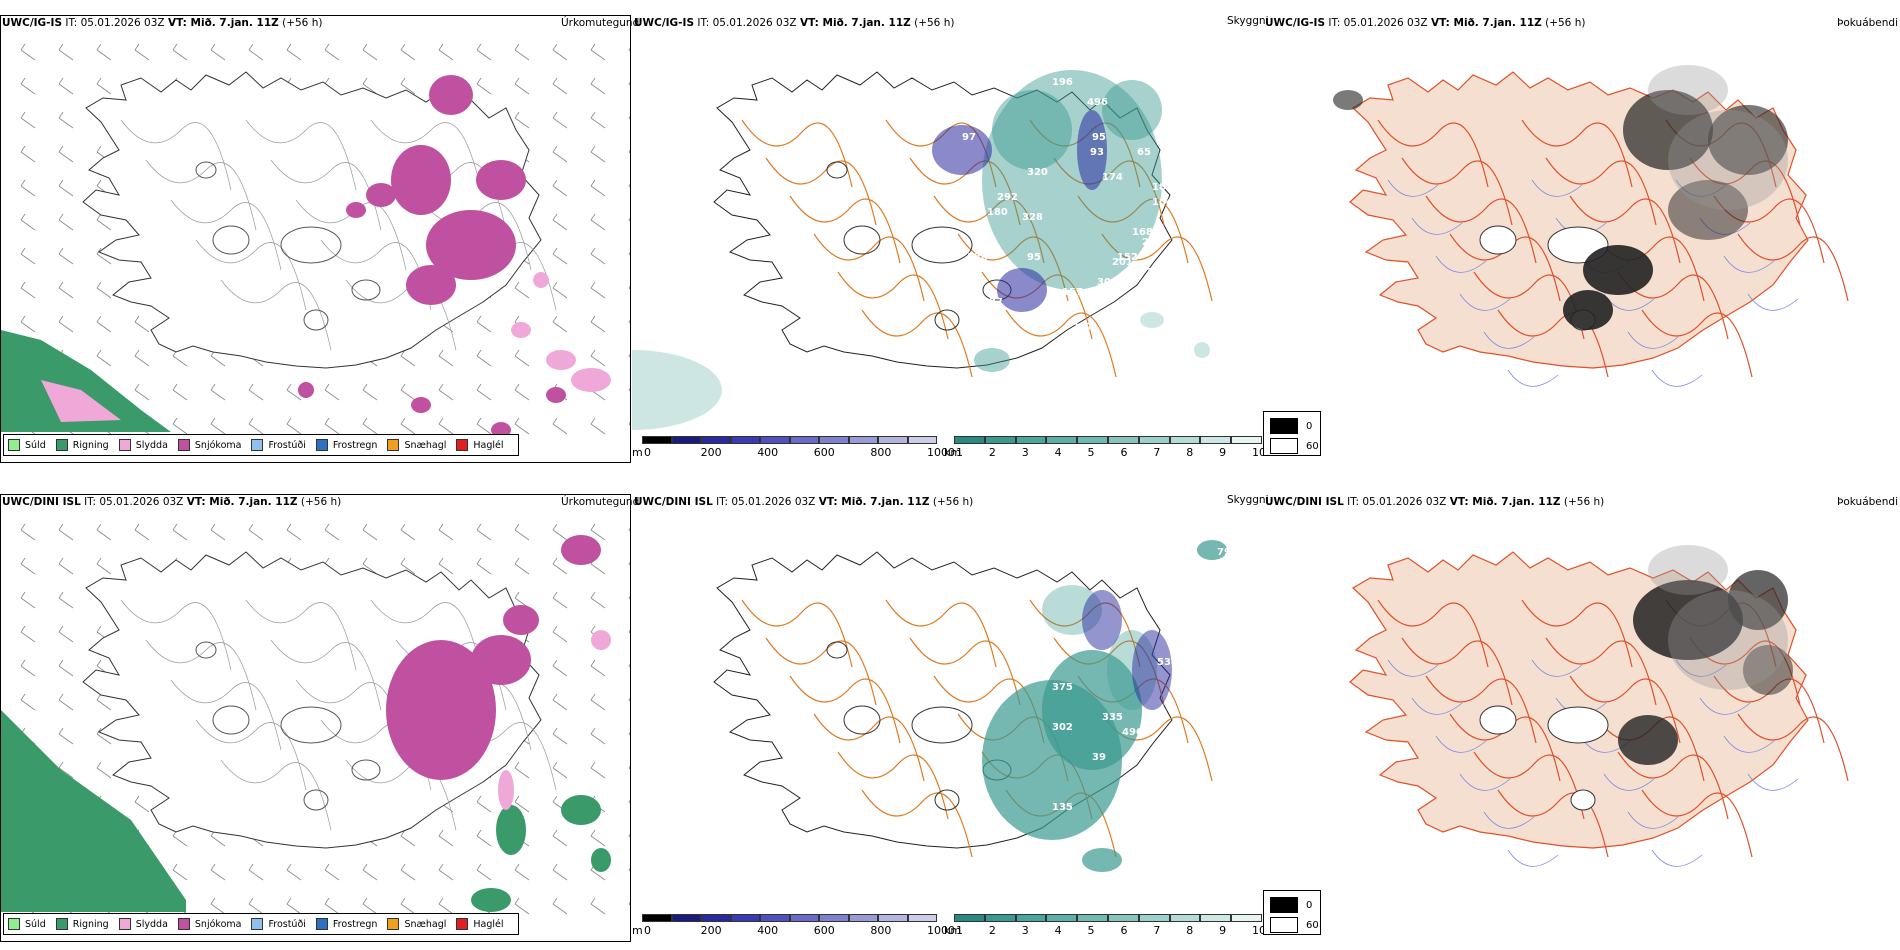 This screenshot has width=1900, height=950. Describe the element at coordinates (962, 150) in the screenshot. I see `low-cloud-area` at that location.